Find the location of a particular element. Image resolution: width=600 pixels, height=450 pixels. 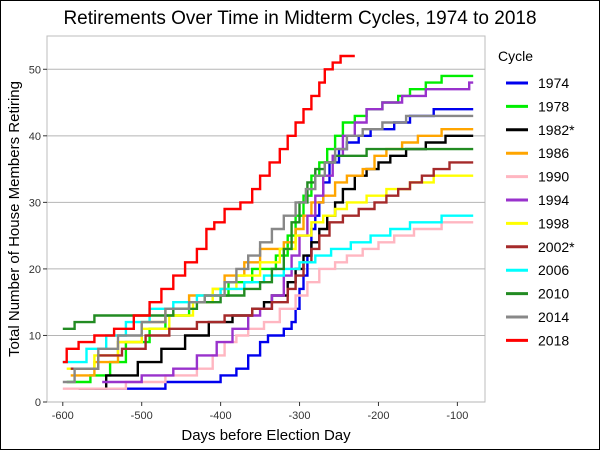

x-tick-label: -200 is located at coordinates (378, 416).